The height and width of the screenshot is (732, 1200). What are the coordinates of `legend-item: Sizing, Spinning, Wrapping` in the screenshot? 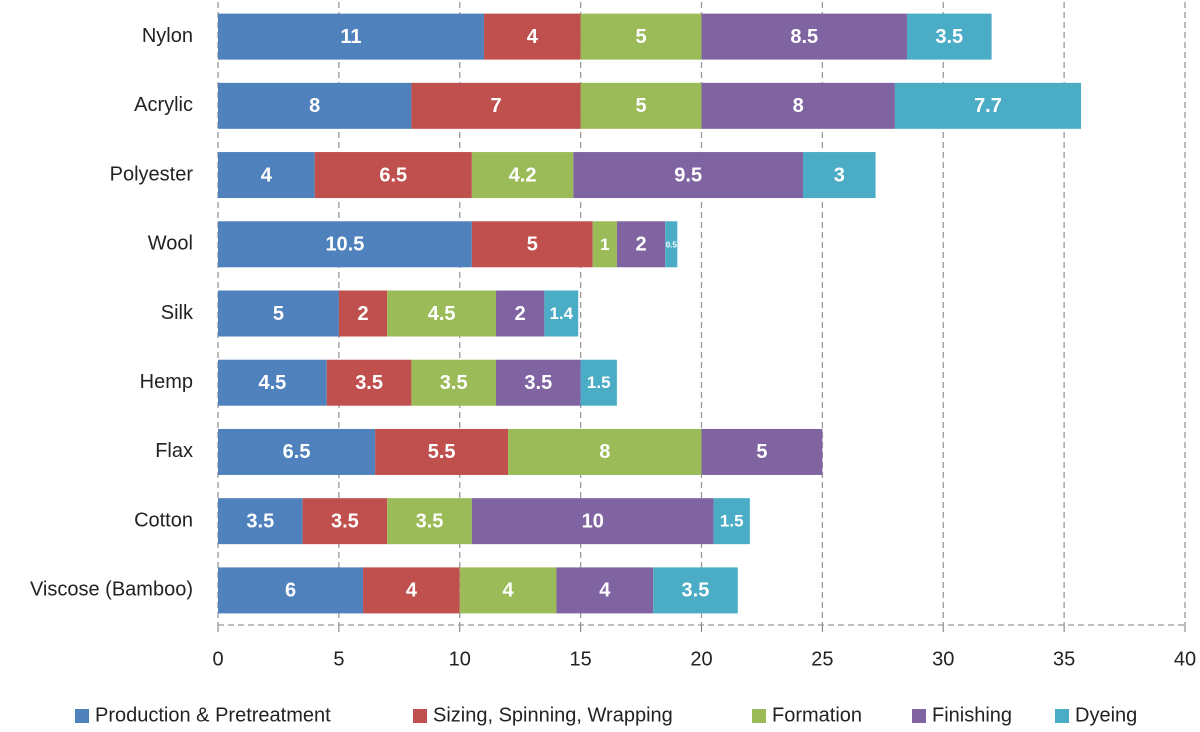 It's located at (543, 715).